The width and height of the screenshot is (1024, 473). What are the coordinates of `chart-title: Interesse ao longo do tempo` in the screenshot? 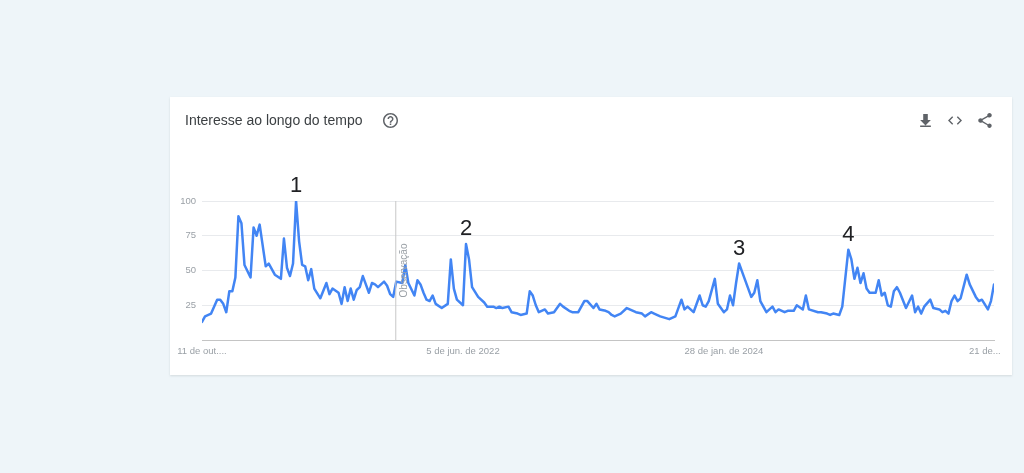 It's located at (274, 120).